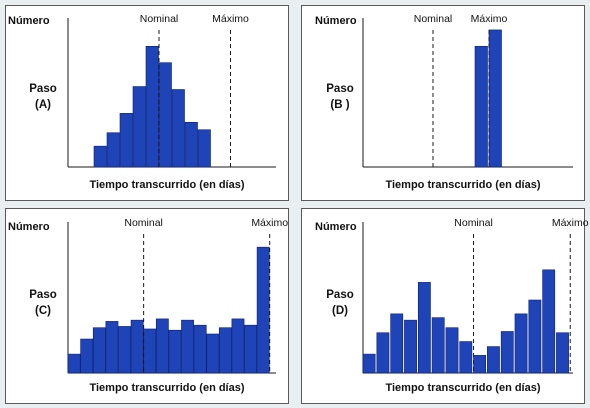 Image resolution: width=590 pixels, height=408 pixels. What do you see at coordinates (159, 19) in the screenshot?
I see `nominal-label-a: Nominal` at bounding box center [159, 19].